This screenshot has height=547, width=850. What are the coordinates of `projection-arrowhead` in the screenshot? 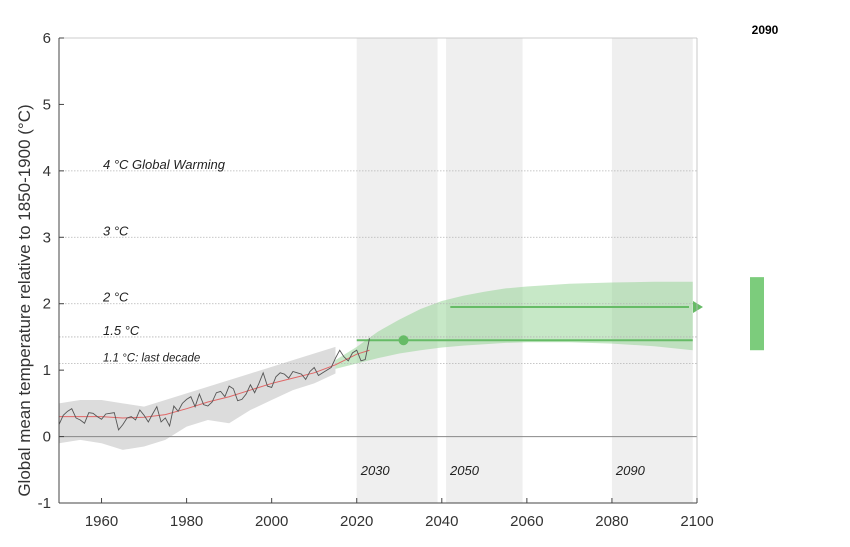 It's located at (698, 307).